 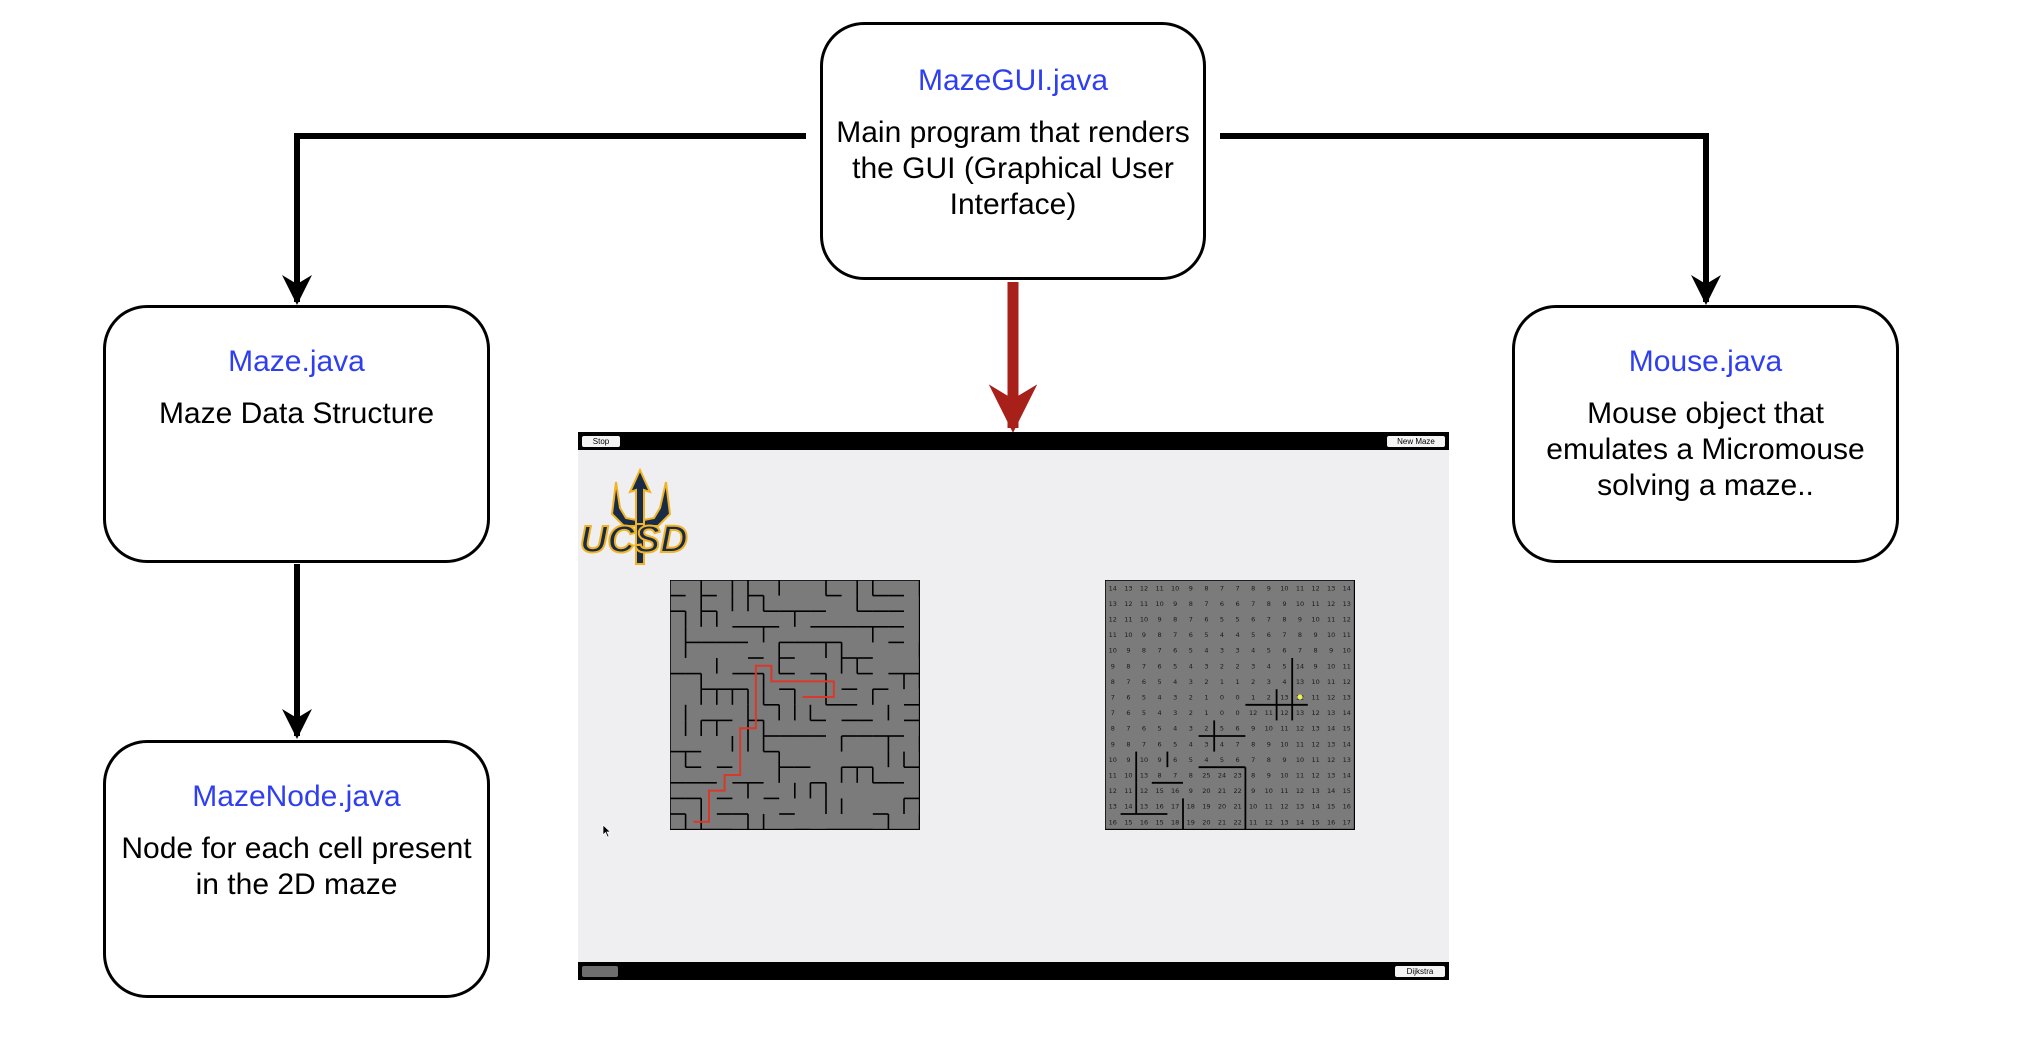 What do you see at coordinates (1420, 971) in the screenshot?
I see `dijkstra-button: Dijkstra` at bounding box center [1420, 971].